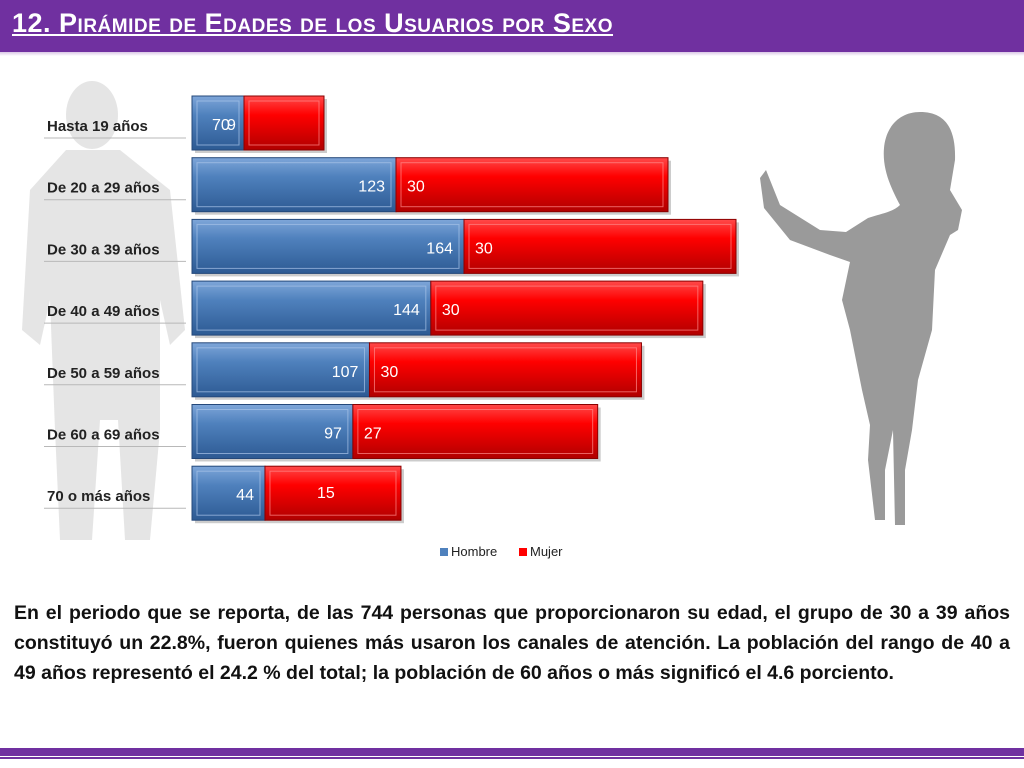 Image resolution: width=1024 pixels, height=768 pixels. What do you see at coordinates (512, 758) in the screenshot?
I see `footer-line` at bounding box center [512, 758].